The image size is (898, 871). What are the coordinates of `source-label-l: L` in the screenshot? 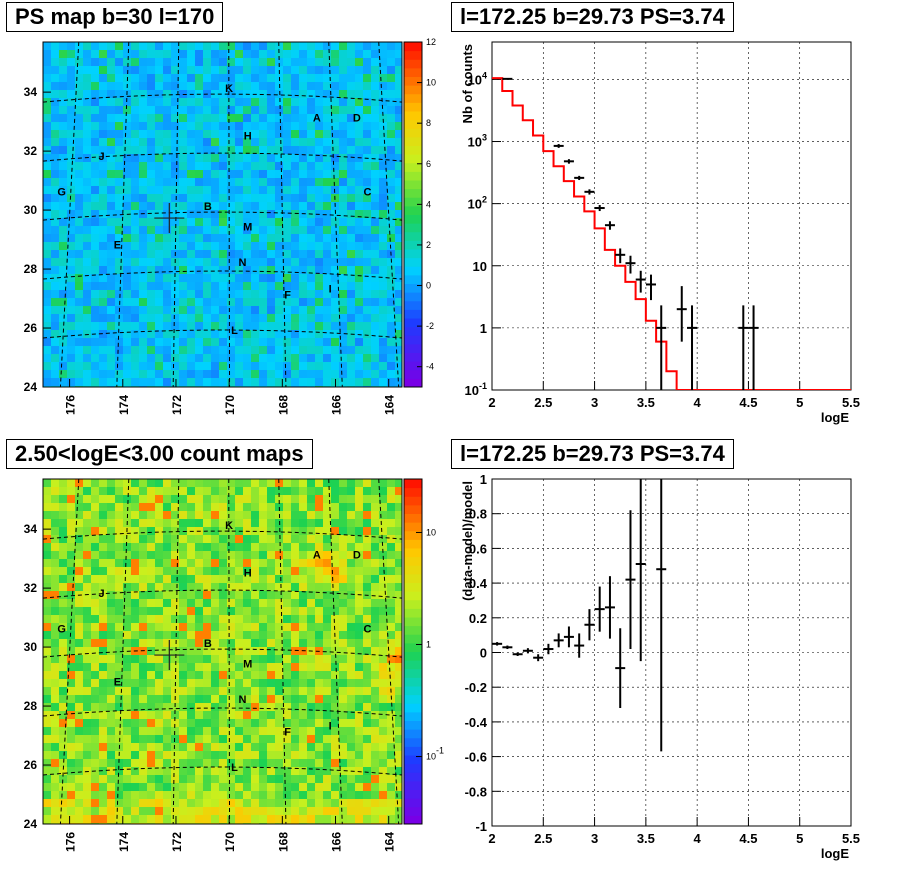 It's located at (234, 331).